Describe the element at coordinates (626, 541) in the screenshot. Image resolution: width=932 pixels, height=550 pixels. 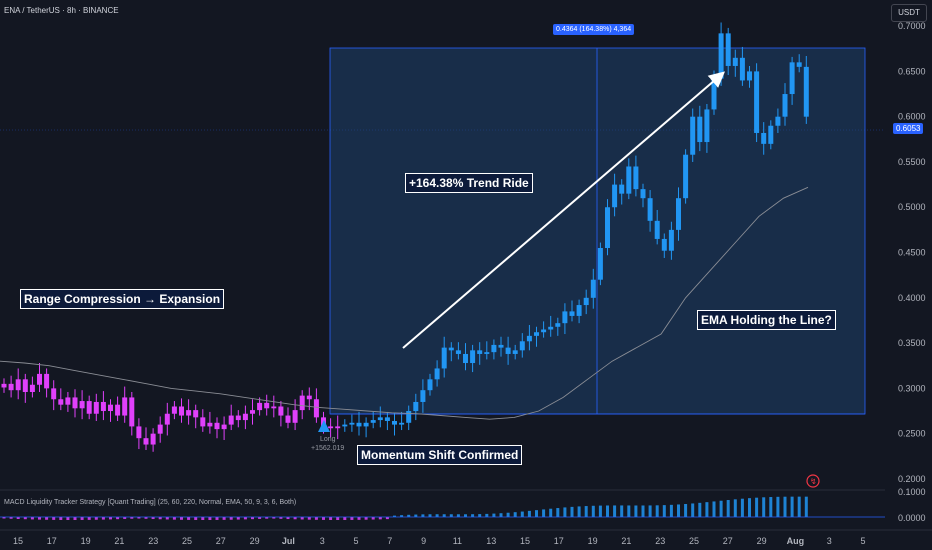
I see `time-tick: 21` at that location.